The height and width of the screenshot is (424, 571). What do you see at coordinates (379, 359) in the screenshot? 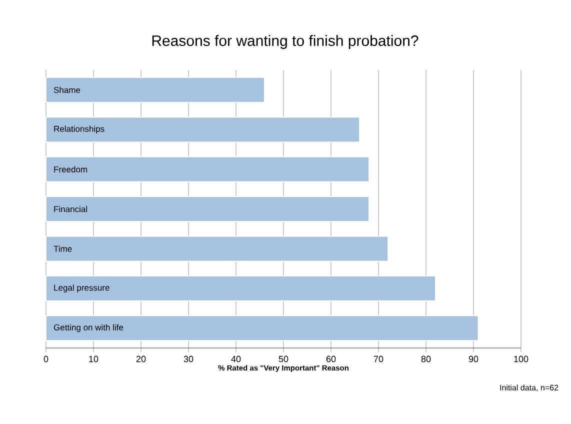
I see `x-tick-label: 70` at bounding box center [379, 359].